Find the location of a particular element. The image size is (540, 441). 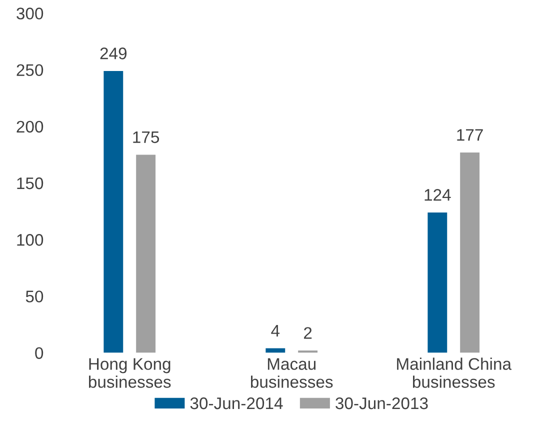

data-label: 4 is located at coordinates (275, 330).